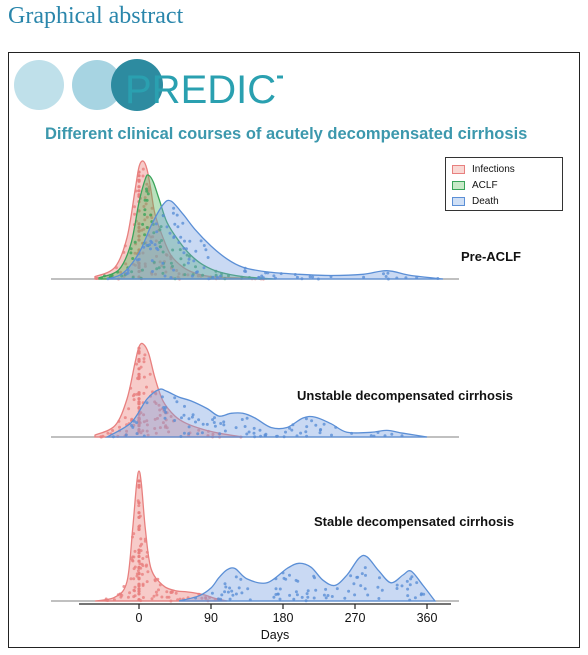 This screenshot has height=655, width=588. I want to click on data-point-0-infections-day0, so click(139, 227).